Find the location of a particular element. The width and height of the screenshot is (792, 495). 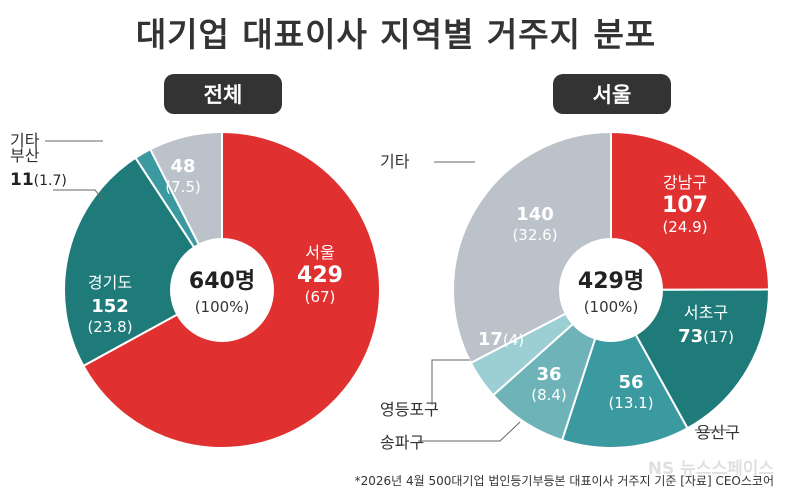

pie-1-header-label: 서울 is located at coordinates (612, 95).